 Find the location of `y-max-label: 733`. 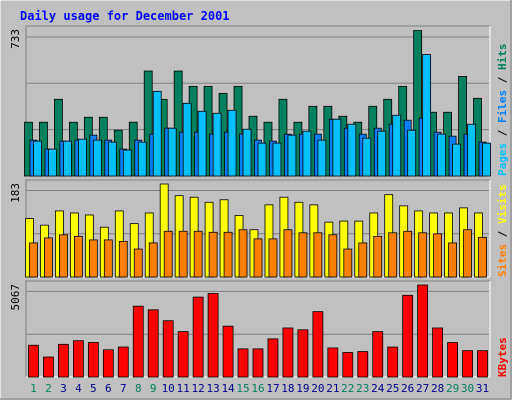

y-max-label: 733 is located at coordinates (15, 39).